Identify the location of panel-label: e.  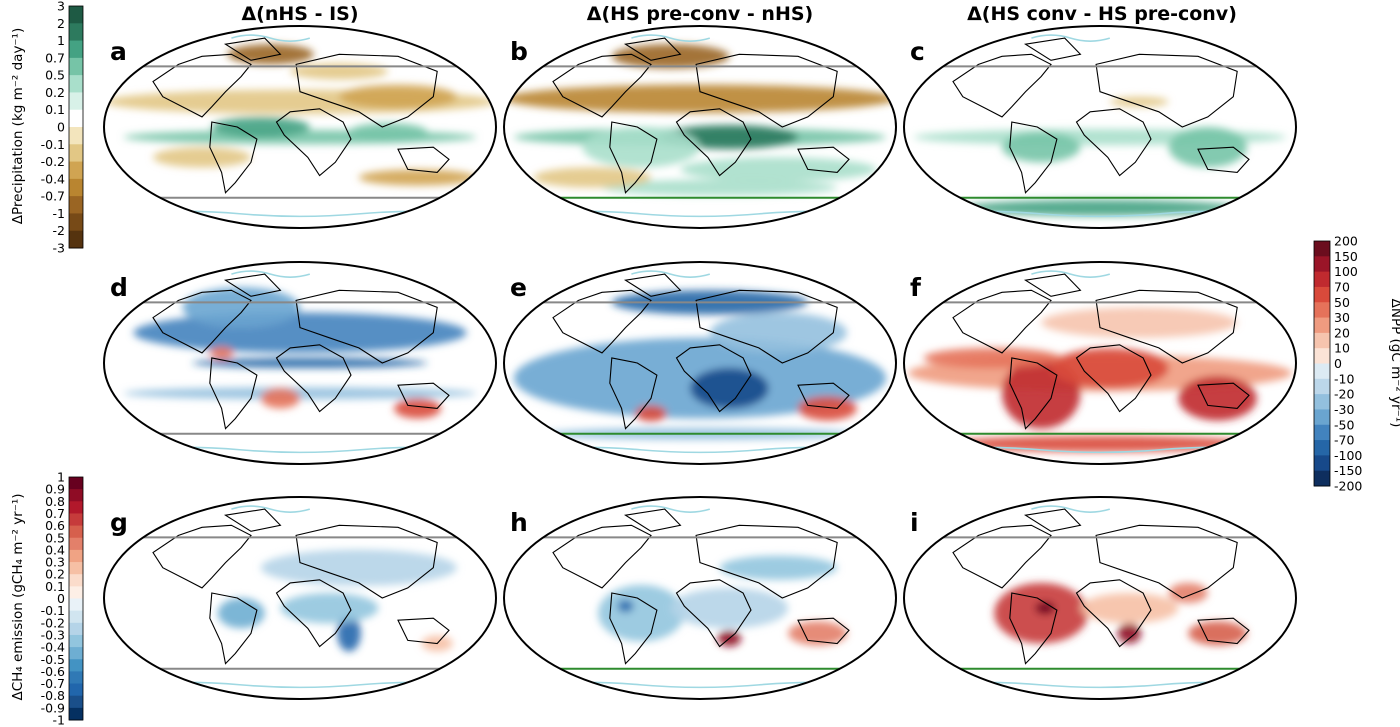
(518, 287).